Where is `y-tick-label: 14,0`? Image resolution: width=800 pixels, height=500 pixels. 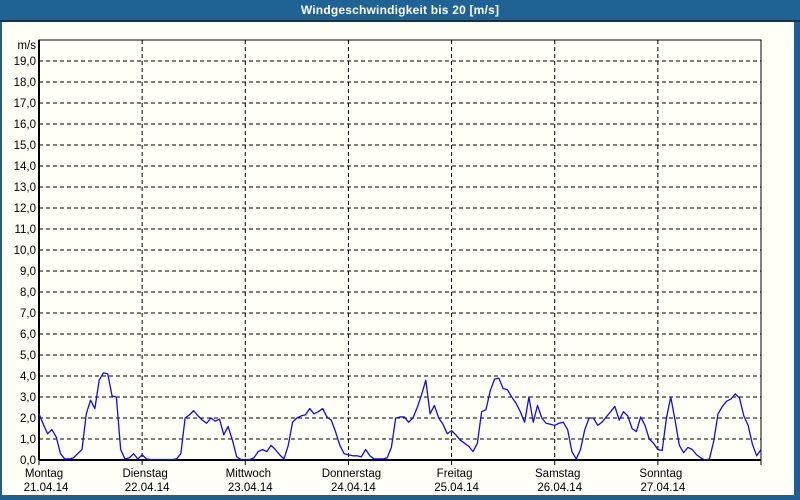 y-tick-label: 14,0 is located at coordinates (25, 167).